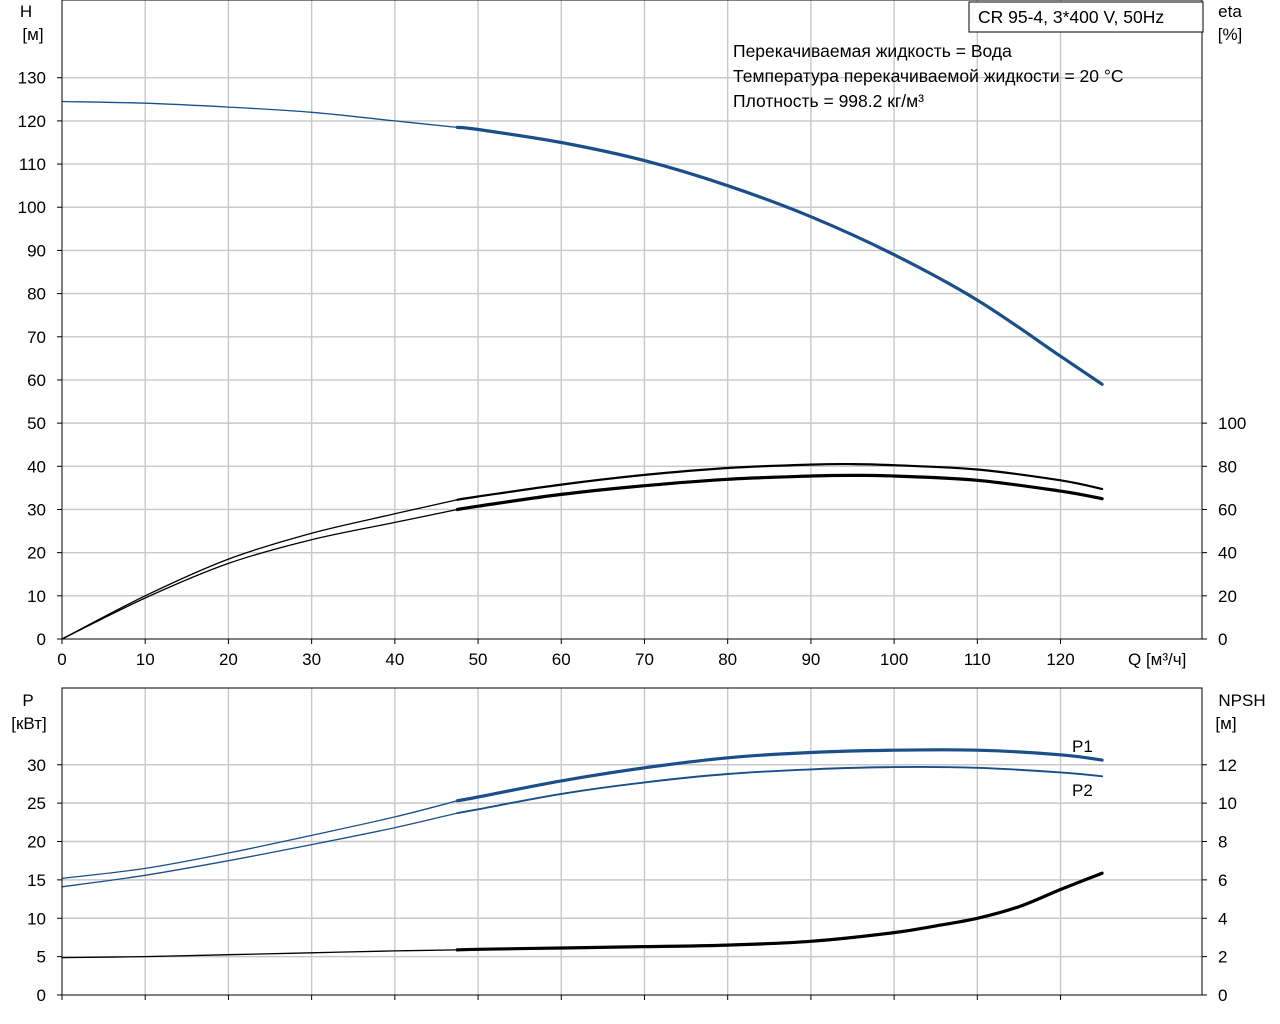 The height and width of the screenshot is (1024, 1280). I want to click on info-line-density: Плотность = 998.2 кг/м³, so click(828, 101).